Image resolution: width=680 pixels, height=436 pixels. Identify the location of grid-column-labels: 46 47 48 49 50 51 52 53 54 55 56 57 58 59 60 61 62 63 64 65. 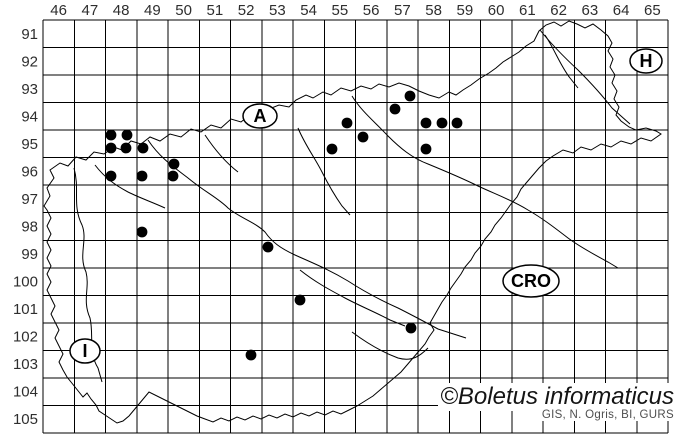
(355, 10).